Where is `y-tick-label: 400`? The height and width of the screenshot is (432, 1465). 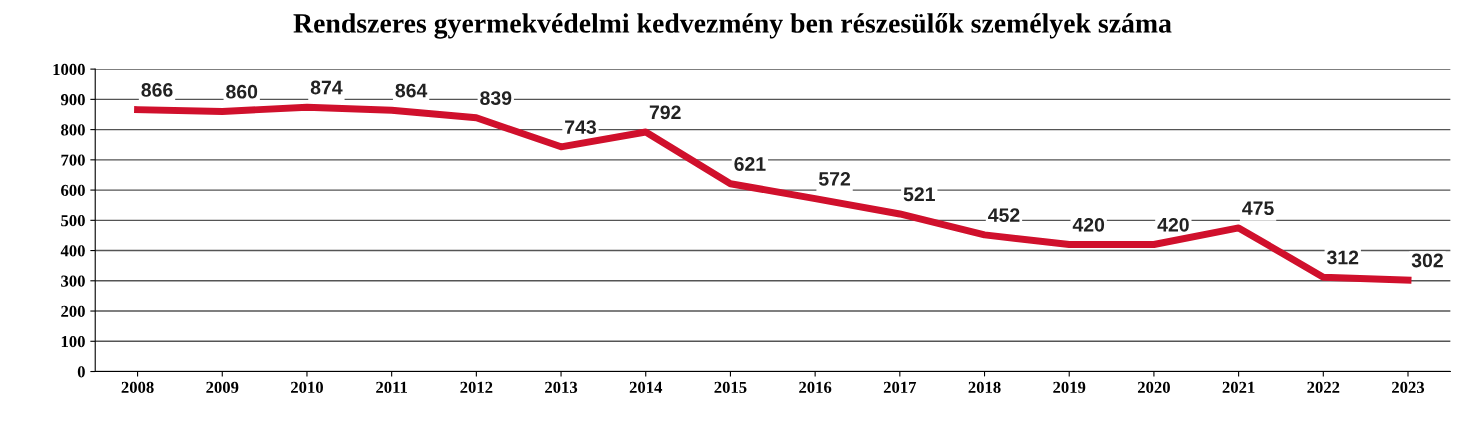
y-tick-label: 400 is located at coordinates (72, 251).